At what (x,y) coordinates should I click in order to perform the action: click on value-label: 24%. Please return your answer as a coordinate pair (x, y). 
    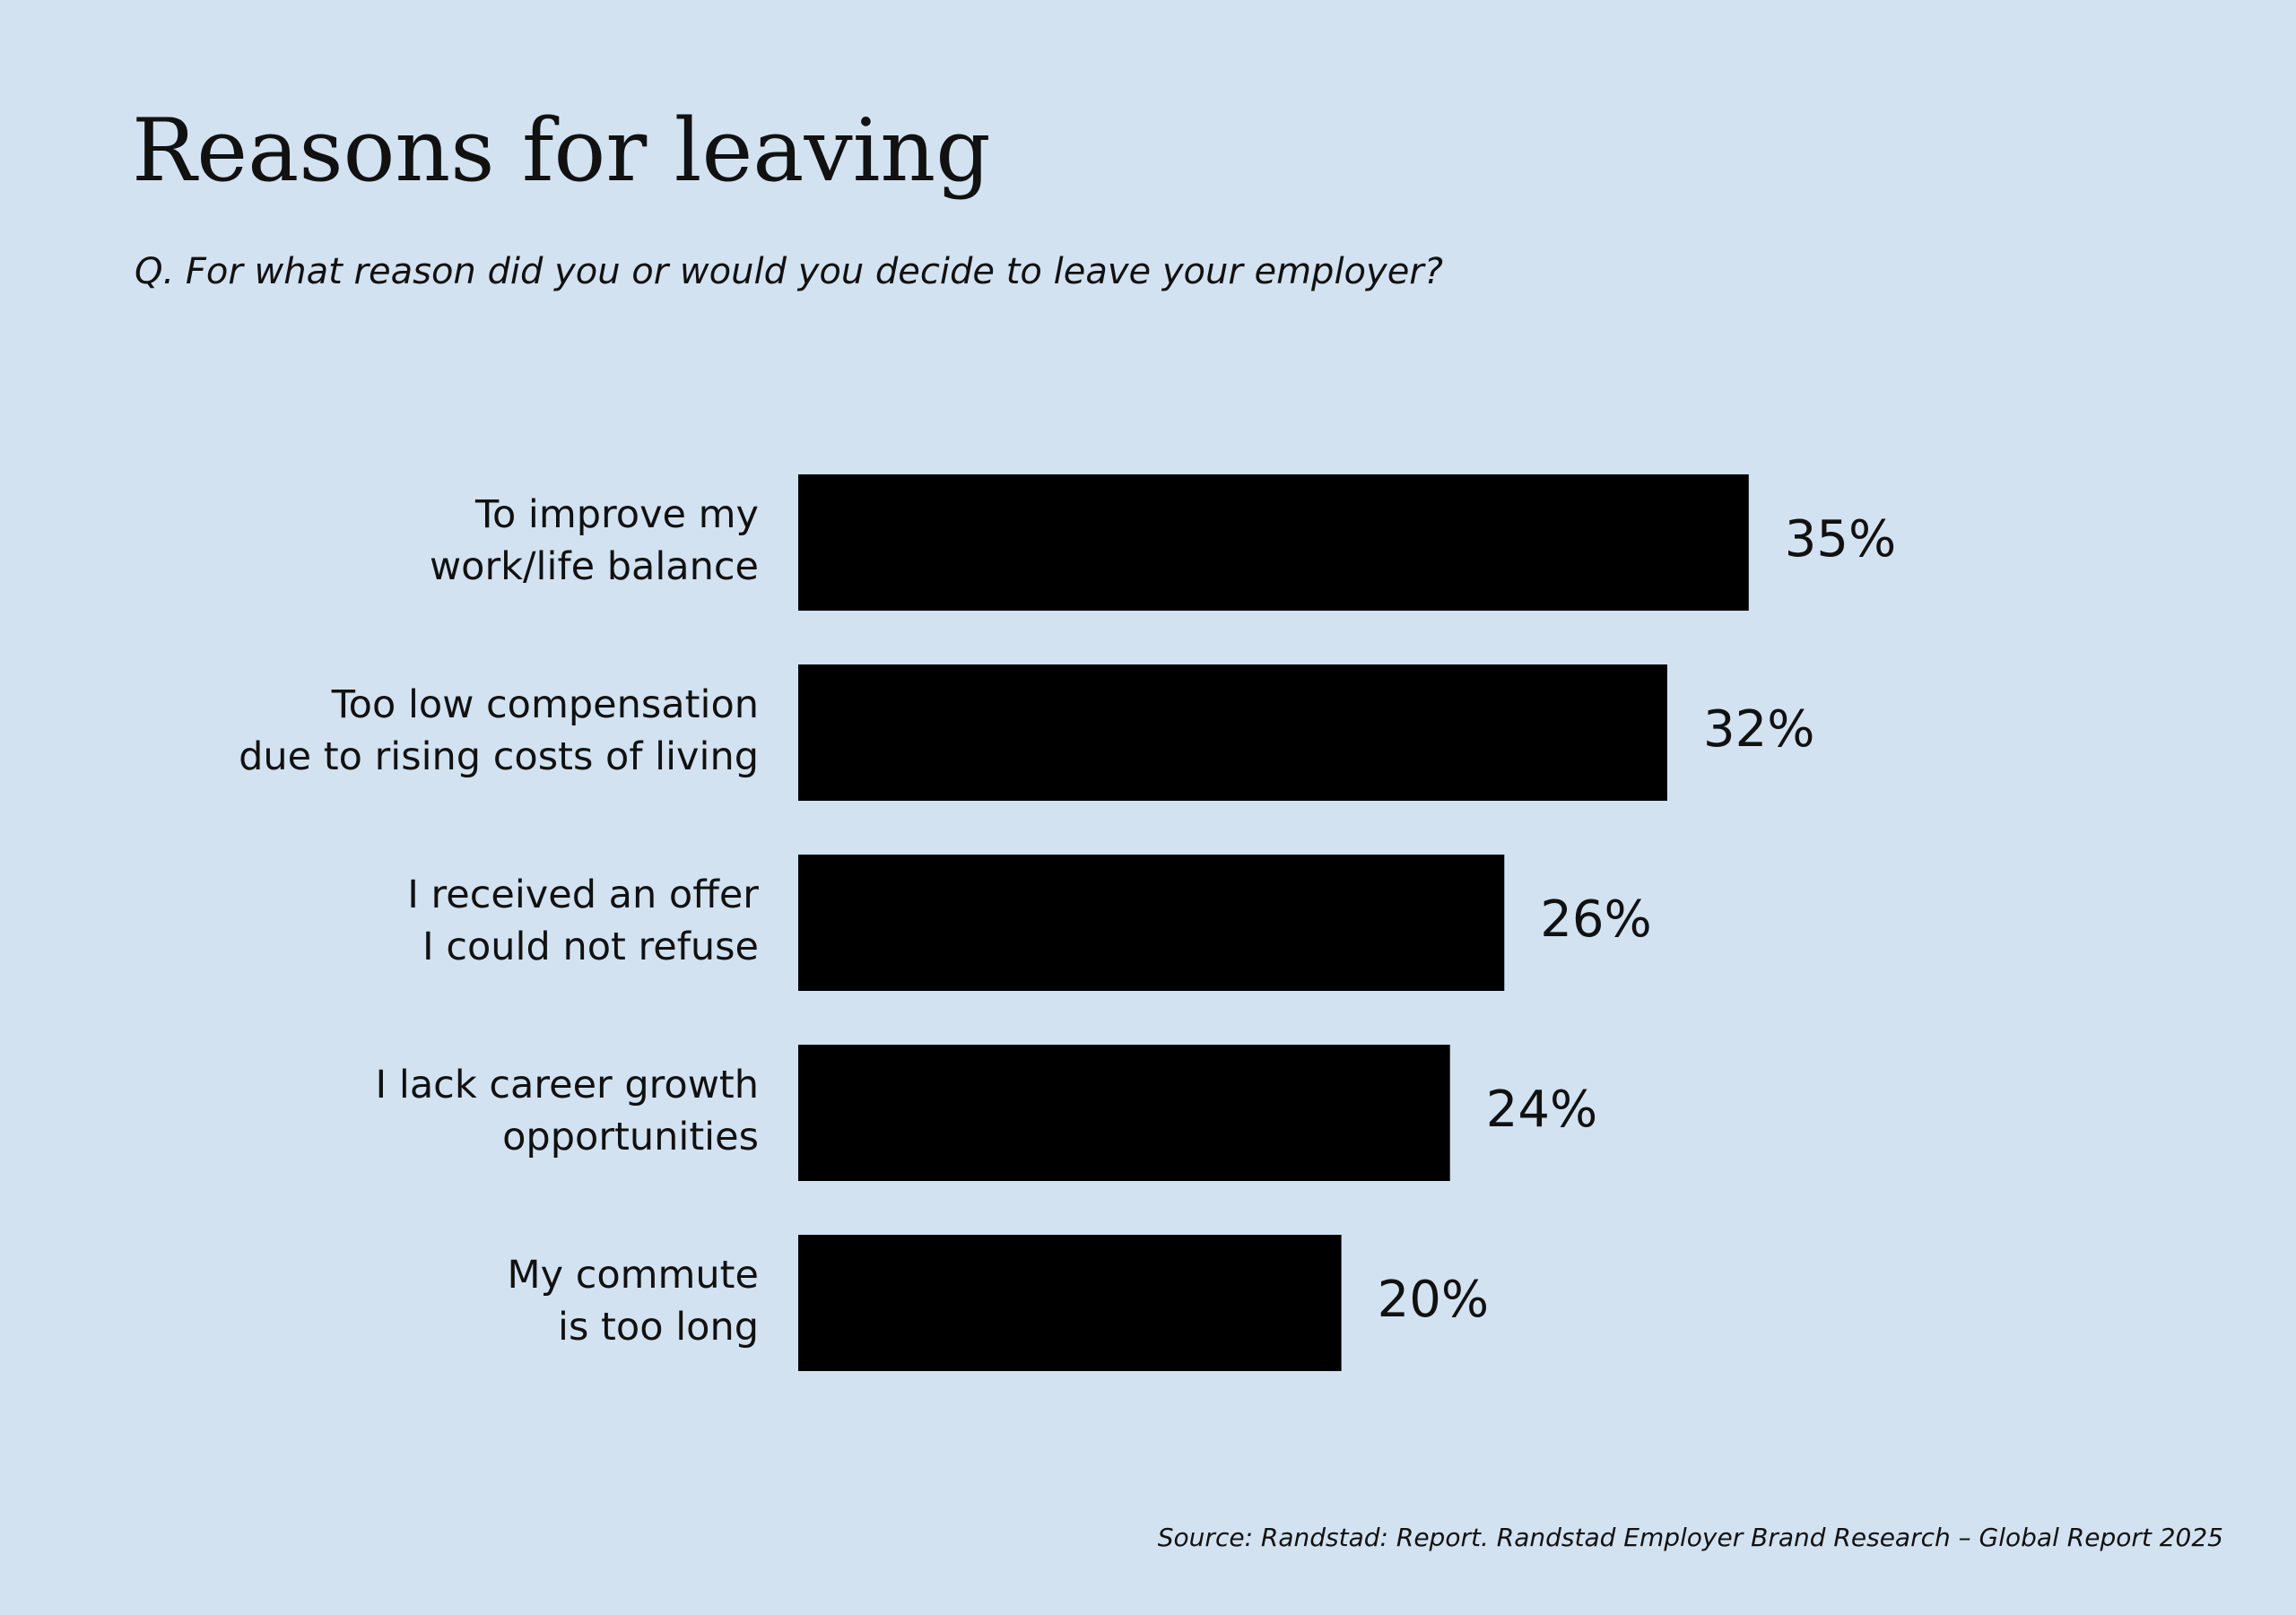
    Looking at the image, I should click on (1541, 1110).